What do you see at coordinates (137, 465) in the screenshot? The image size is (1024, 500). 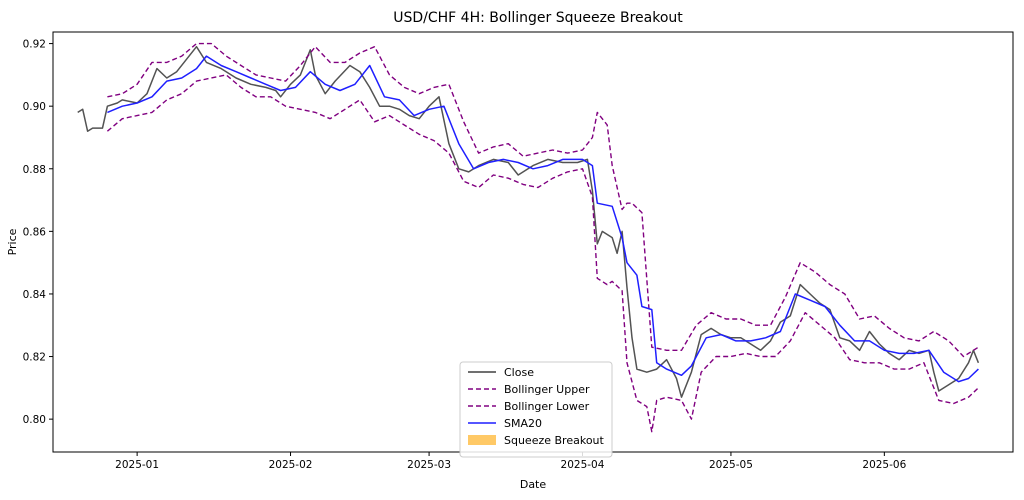 I see `x-tick-label: 2025-01` at bounding box center [137, 465].